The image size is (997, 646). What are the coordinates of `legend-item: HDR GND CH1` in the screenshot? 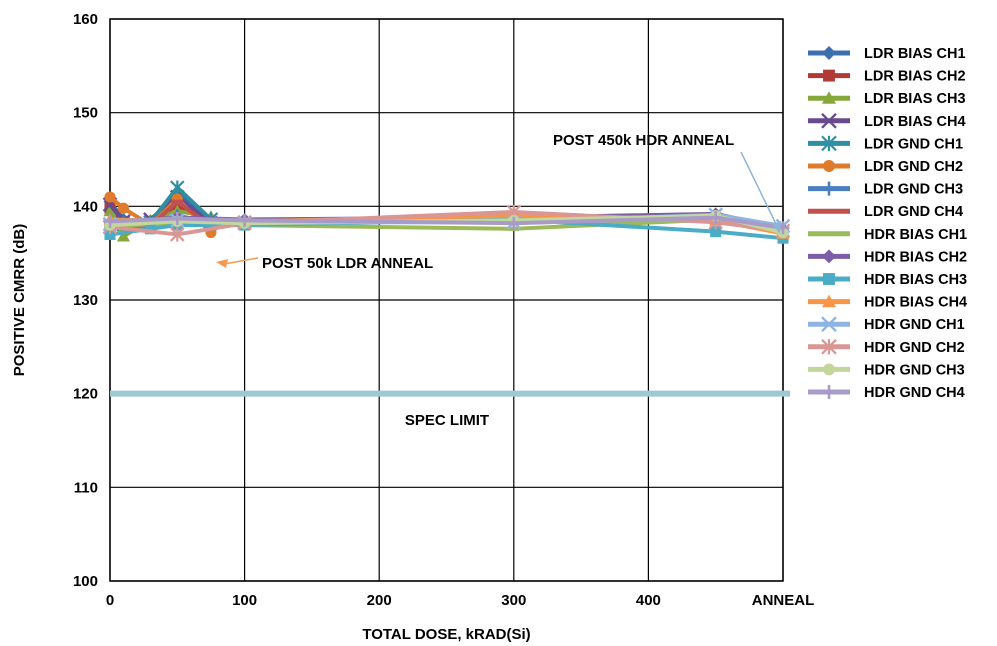 It's located at (886, 324).